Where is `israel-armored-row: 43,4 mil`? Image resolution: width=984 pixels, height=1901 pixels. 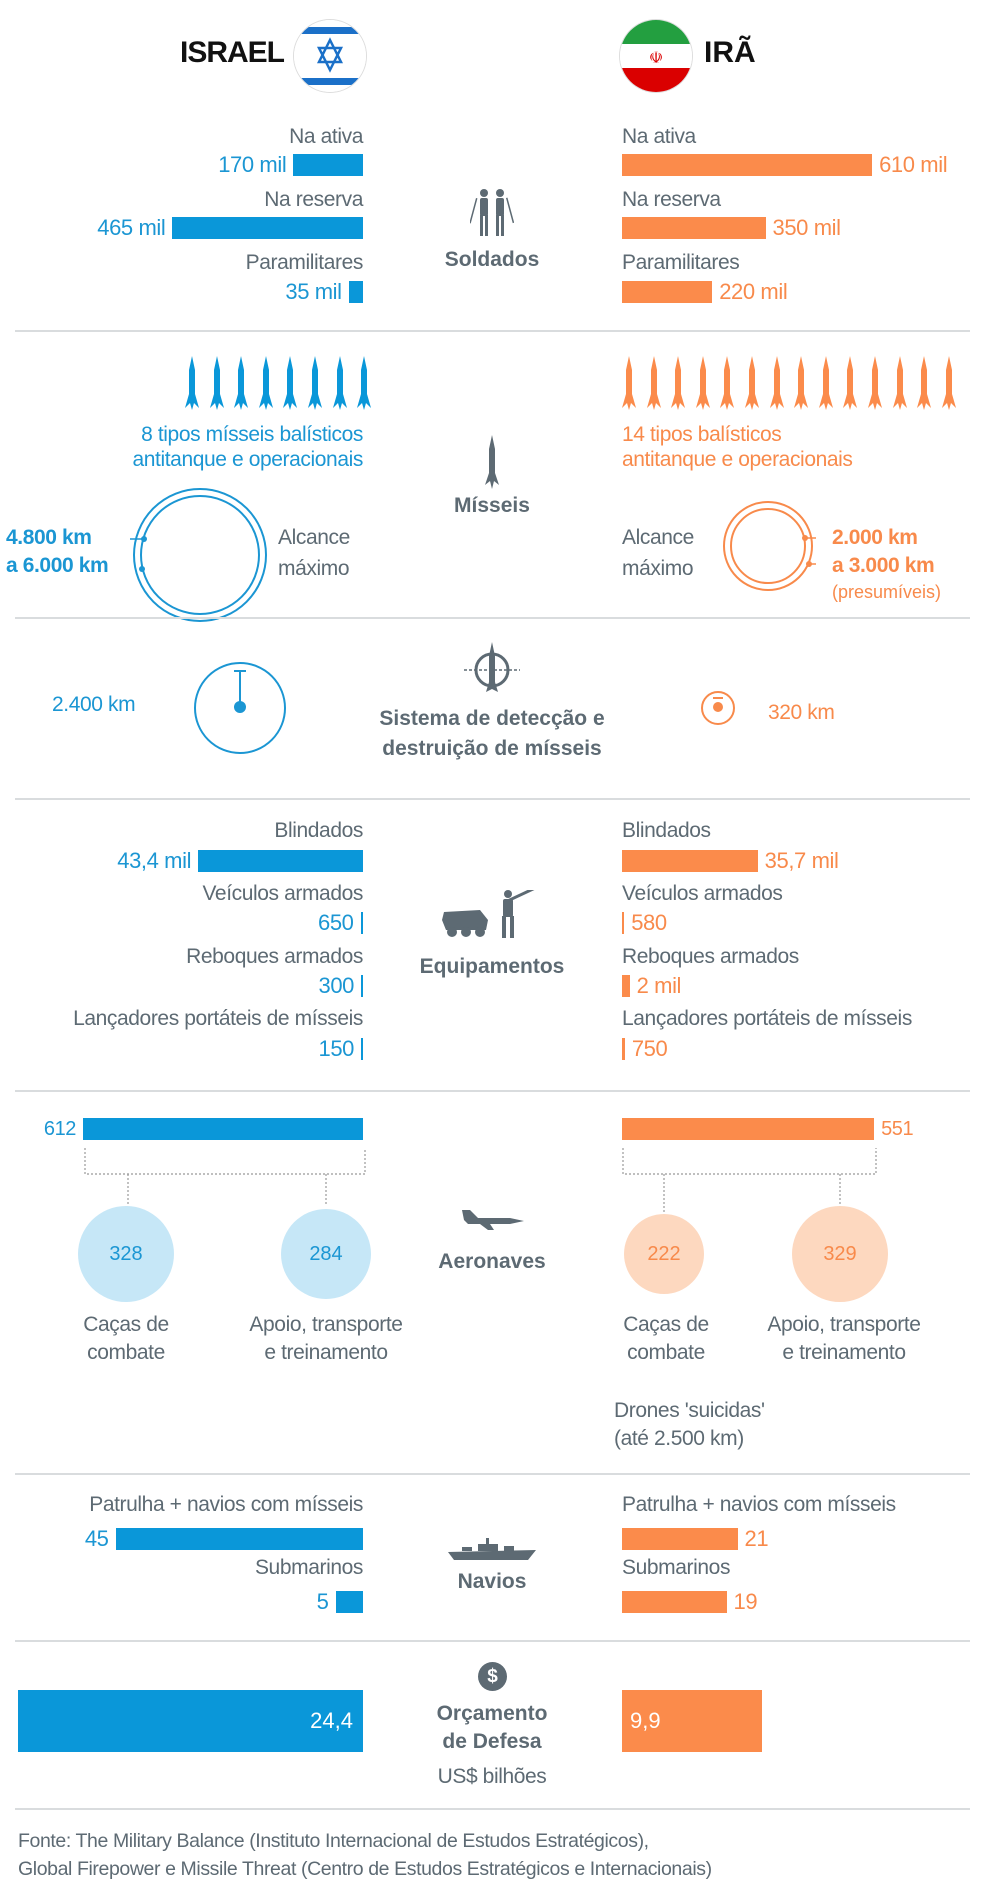
israel-armored-row: 43,4 mil is located at coordinates (240, 861).